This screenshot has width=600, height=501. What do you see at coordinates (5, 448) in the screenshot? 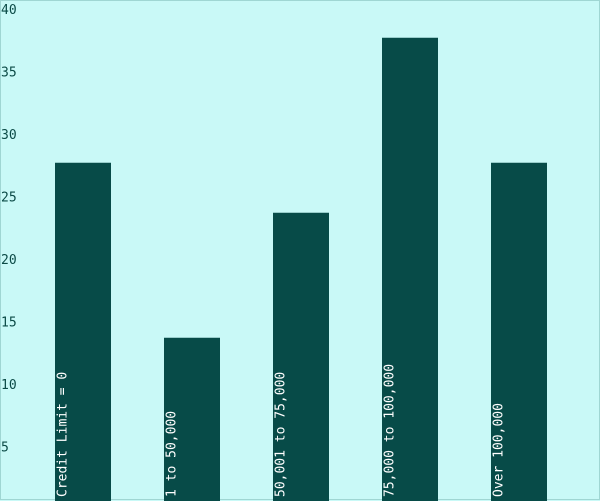
I see `y-tick-label: 5` at bounding box center [5, 448].